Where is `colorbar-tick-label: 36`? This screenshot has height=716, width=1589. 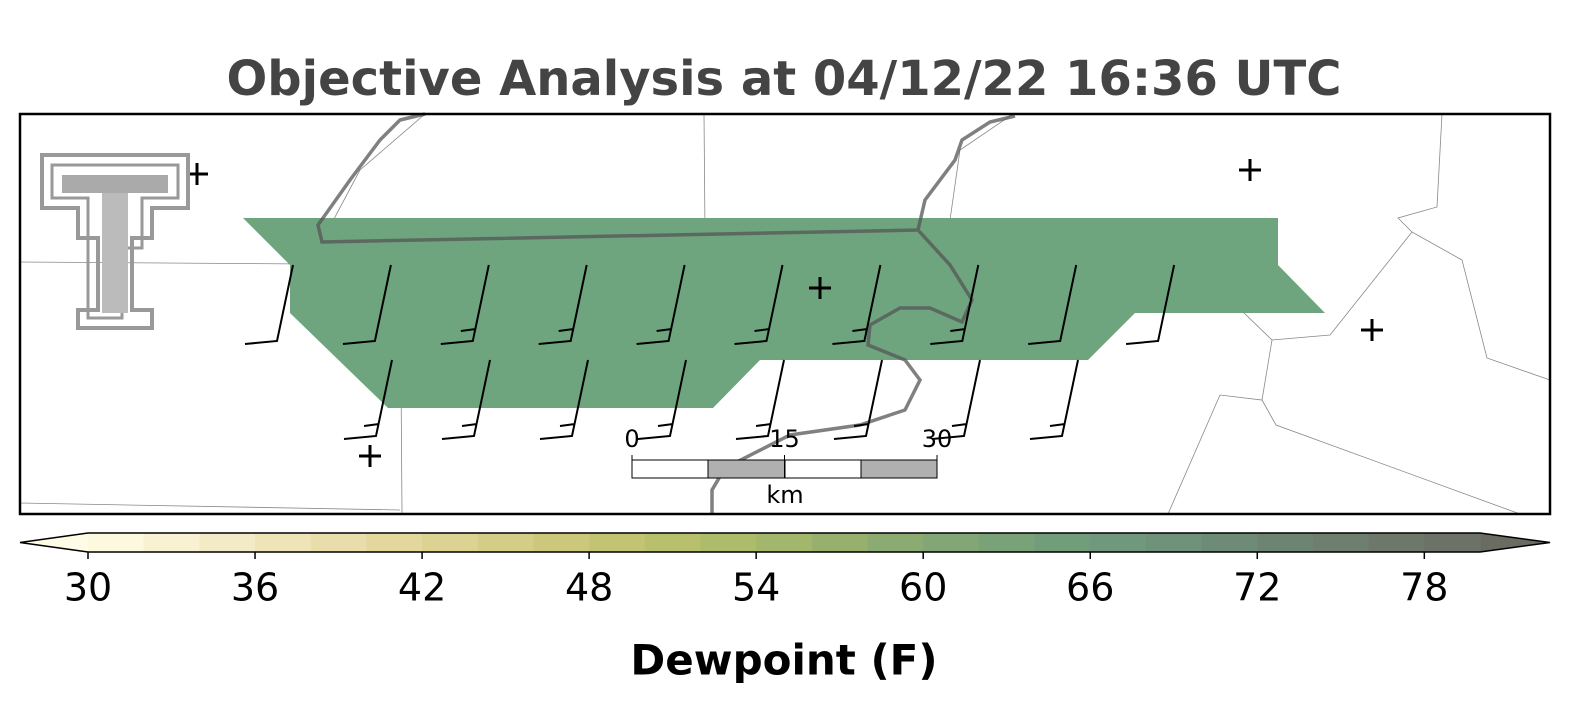
colorbar-tick-label: 36 is located at coordinates (255, 588).